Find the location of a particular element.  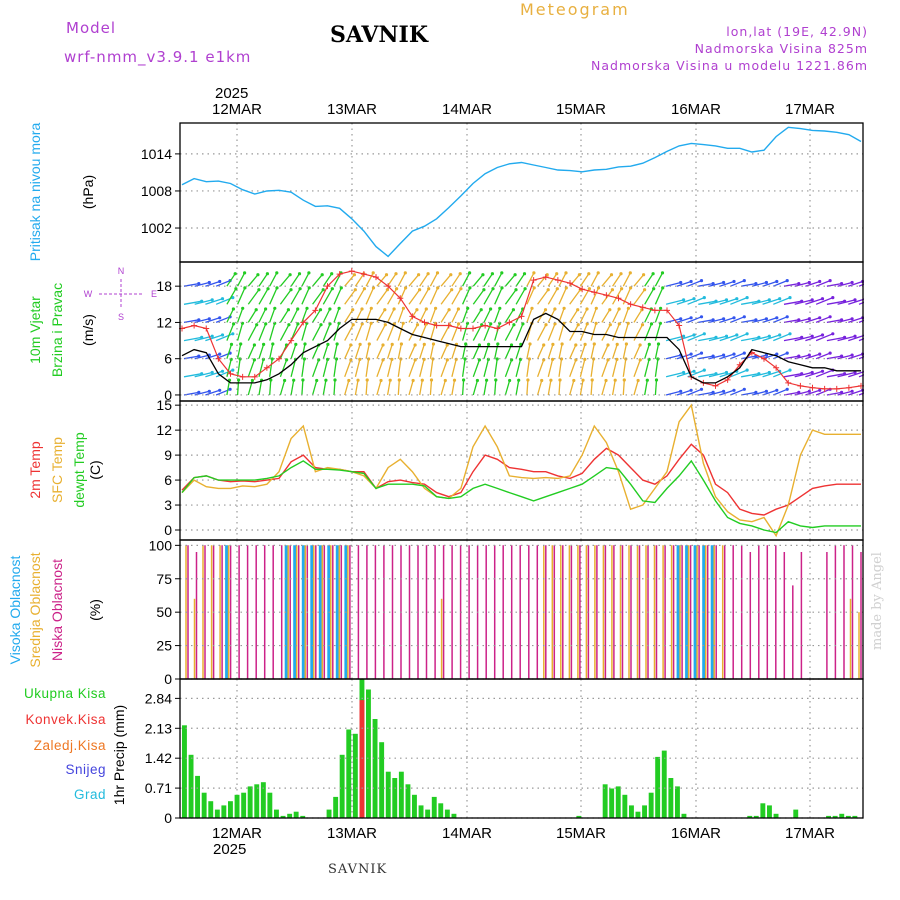

y-tick-label: 12 is located at coordinates (164, 322).